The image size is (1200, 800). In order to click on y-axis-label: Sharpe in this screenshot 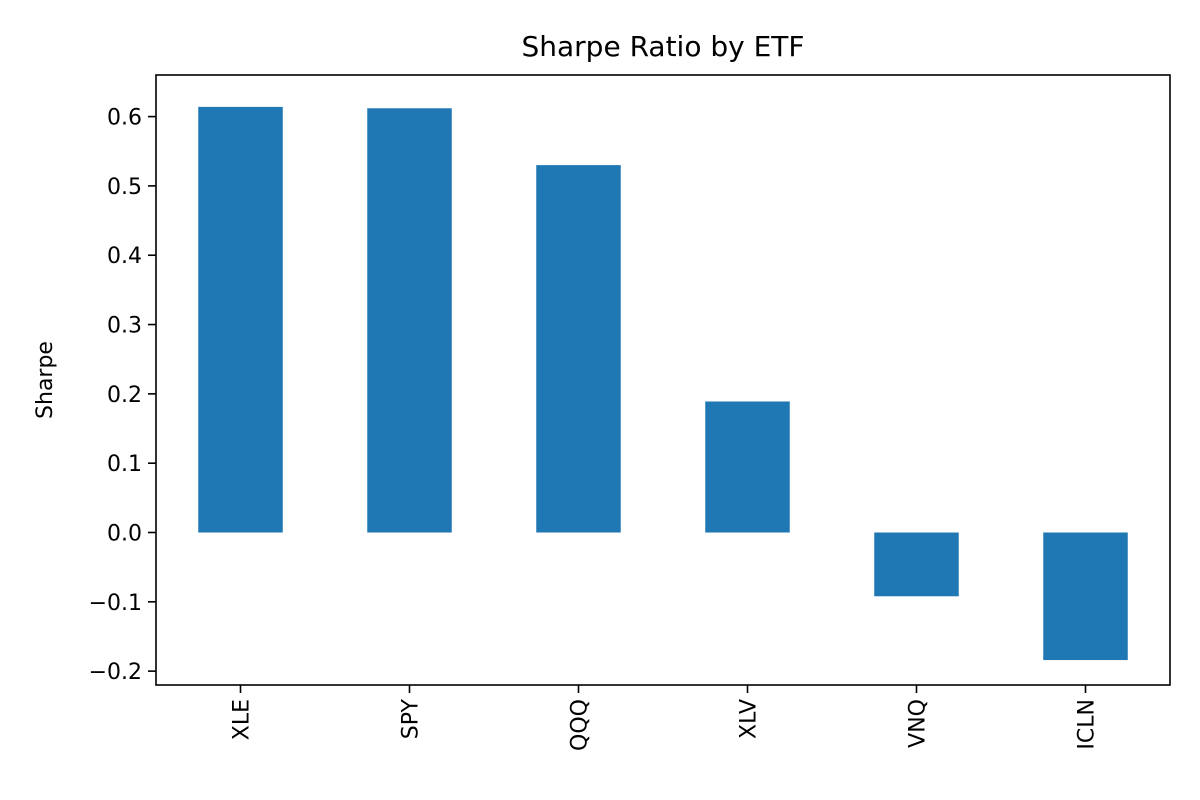, I will do `click(45, 380)`.